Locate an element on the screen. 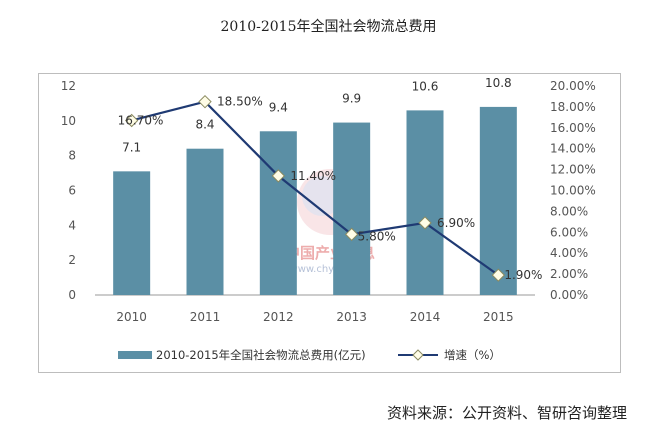 This screenshot has width=657, height=439. y-right-tick-label: 20.00% is located at coordinates (573, 86).